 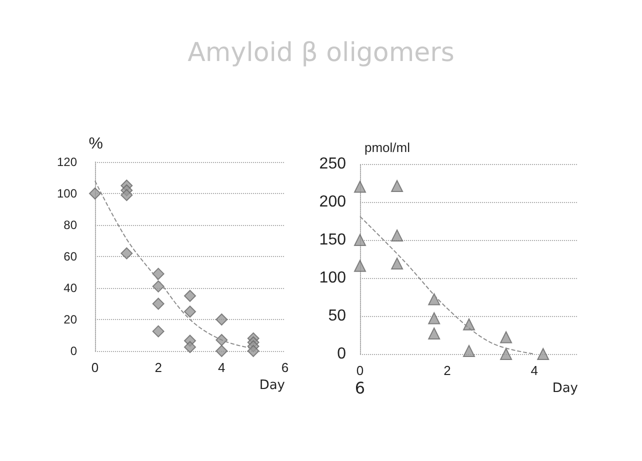 I want to click on y-tick-label: 80, so click(x=71, y=225).